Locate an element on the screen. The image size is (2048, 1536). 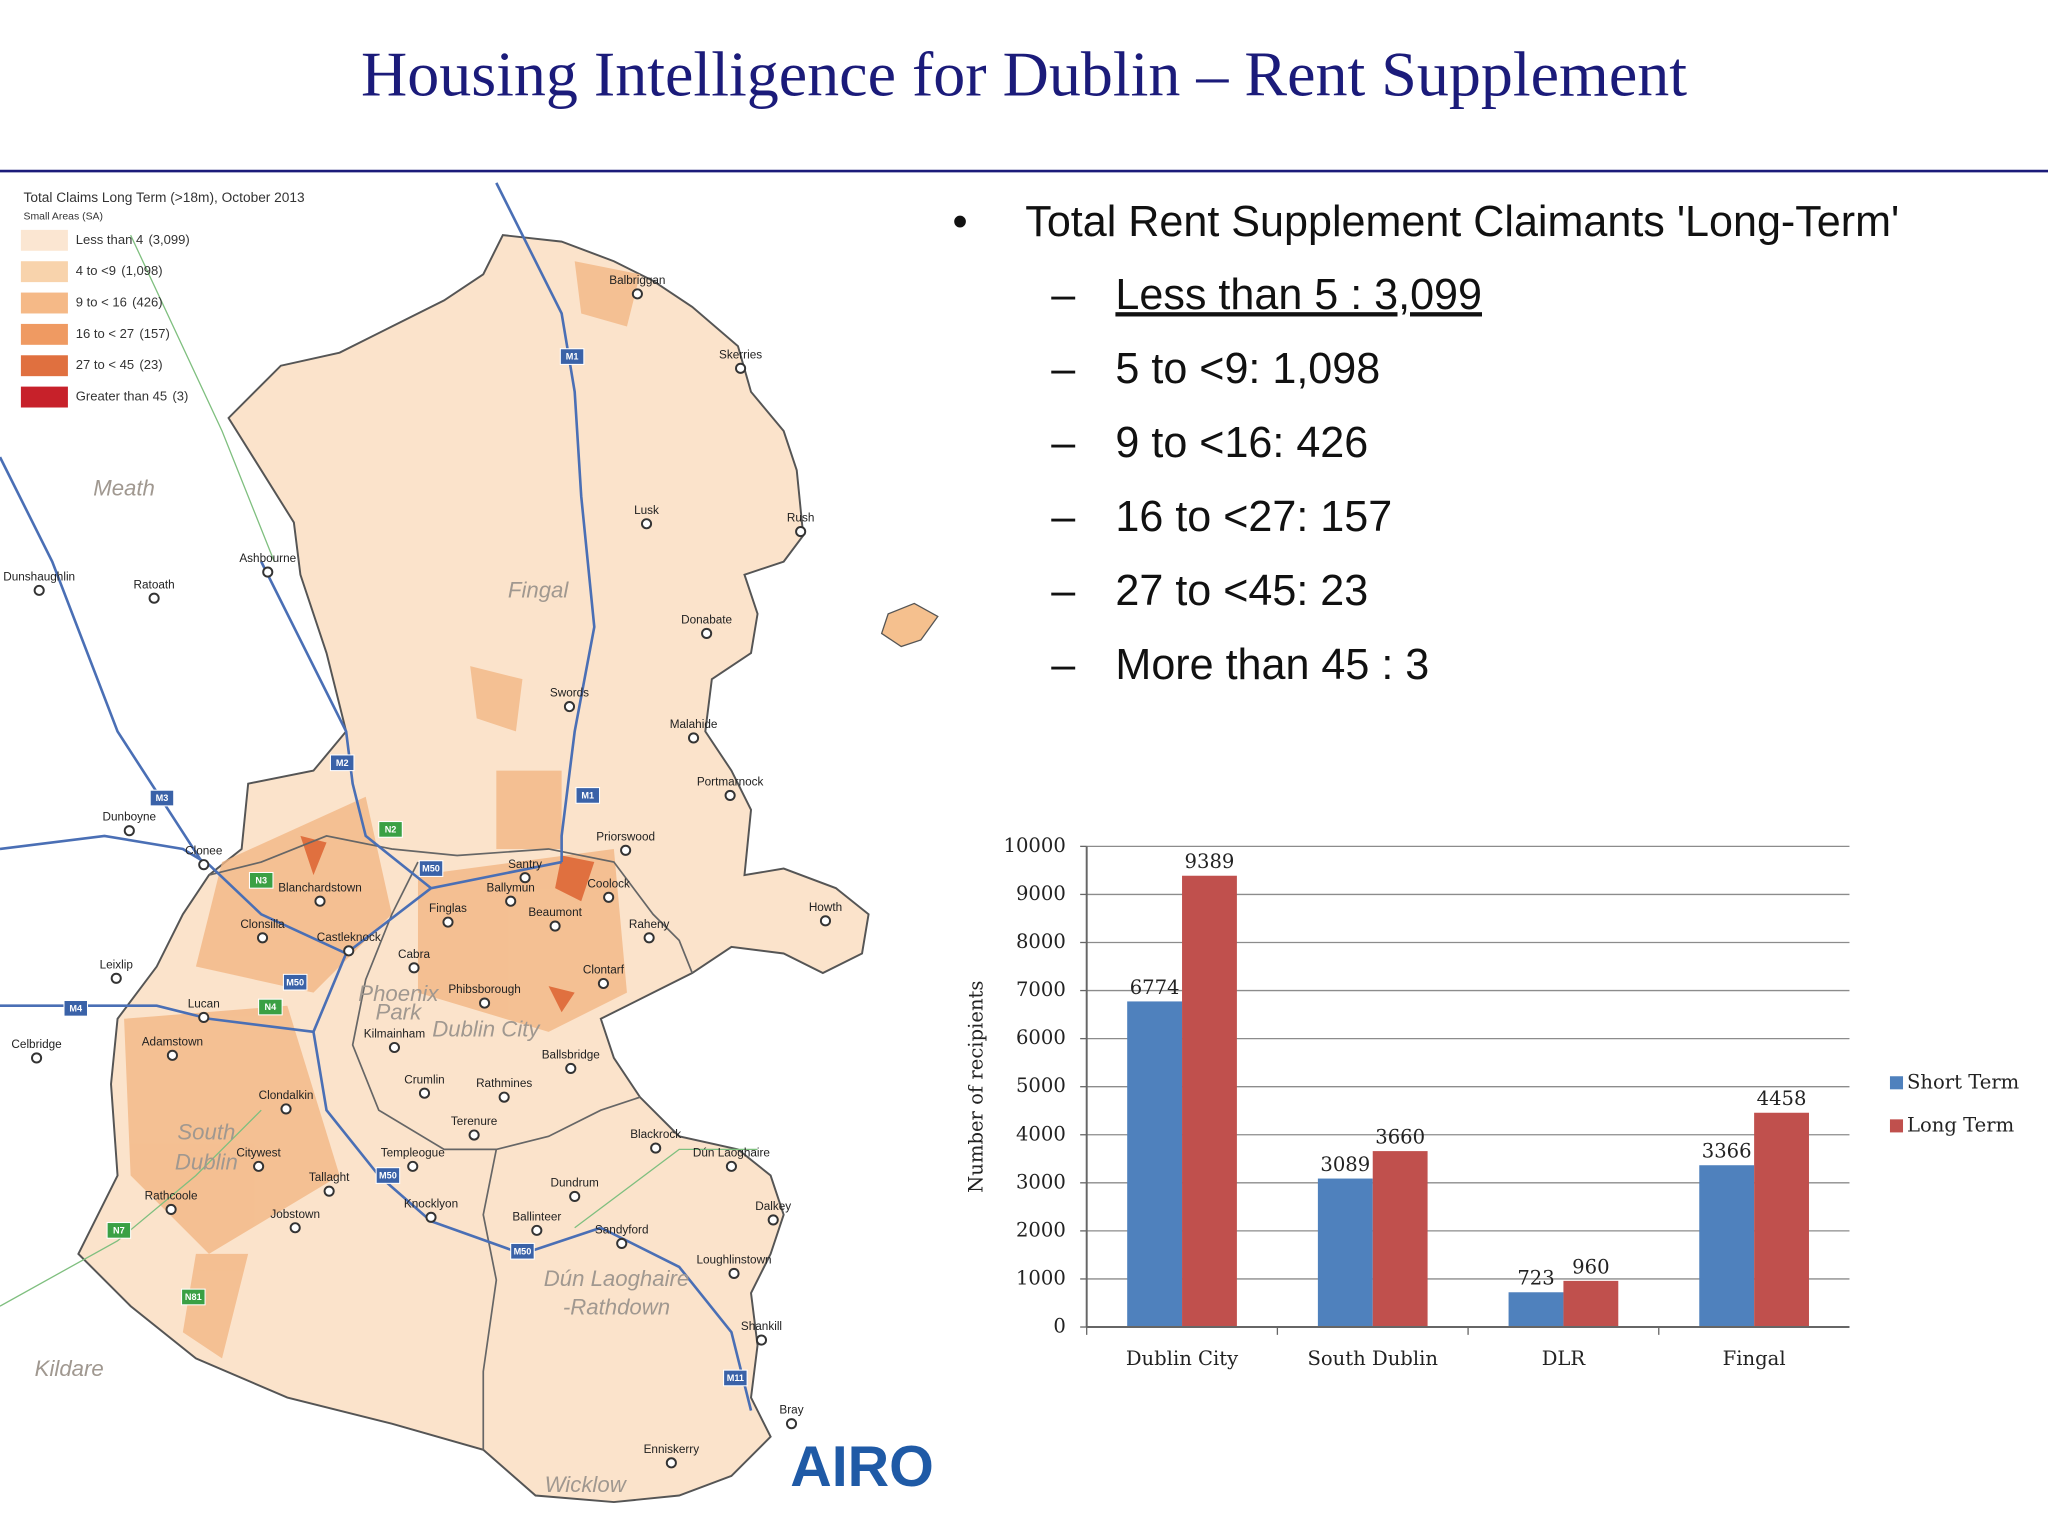
town-label: Bray is located at coordinates (791, 1410).